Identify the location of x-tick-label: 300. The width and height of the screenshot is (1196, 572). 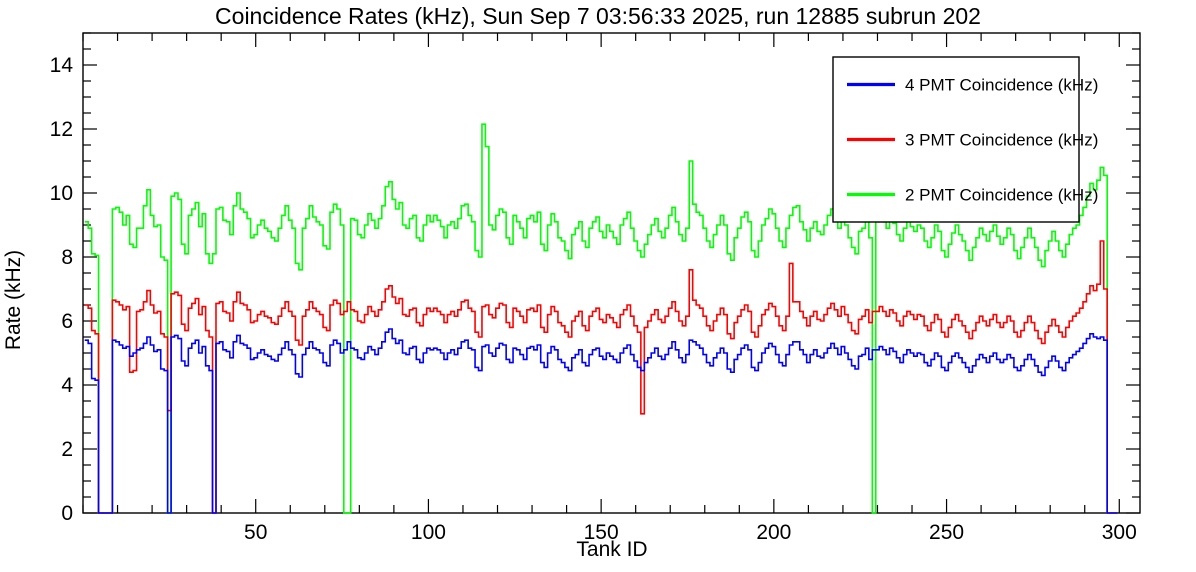
(1119, 532).